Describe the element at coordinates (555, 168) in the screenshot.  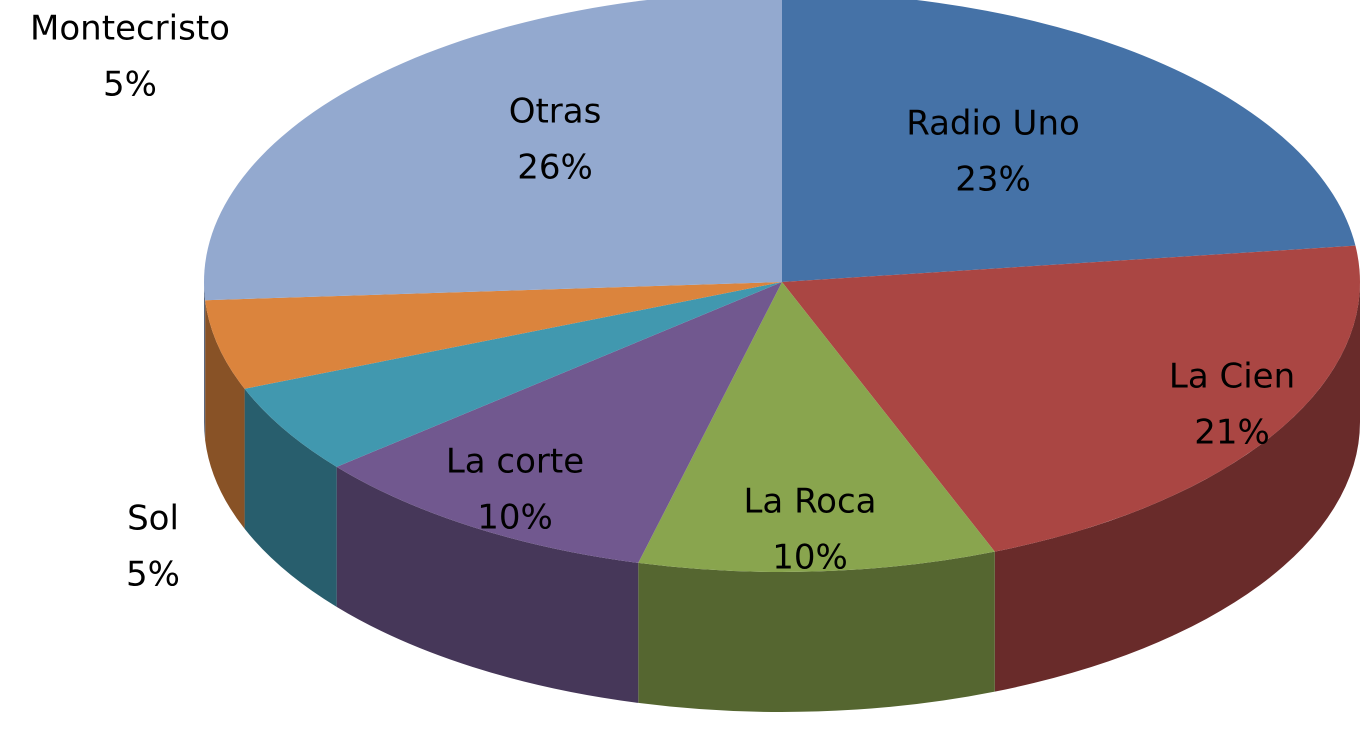
I see `value-label: 26%` at that location.